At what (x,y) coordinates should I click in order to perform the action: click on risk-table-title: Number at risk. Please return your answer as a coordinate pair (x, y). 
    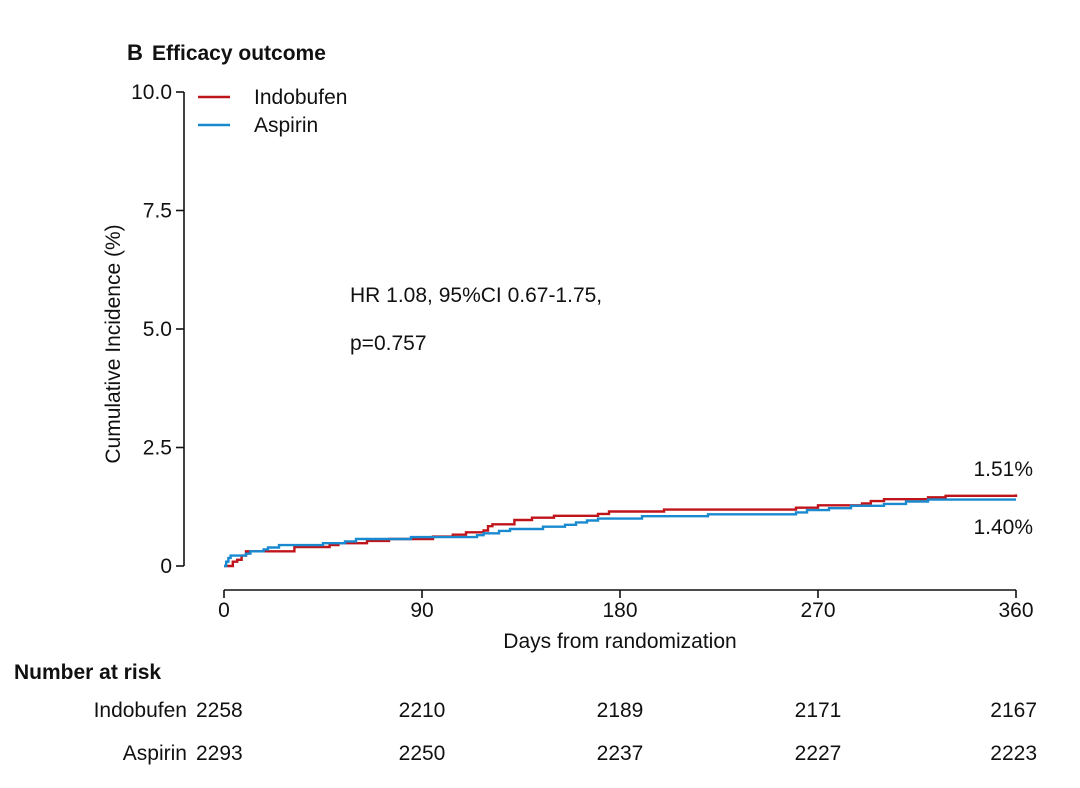
    Looking at the image, I should click on (87, 672).